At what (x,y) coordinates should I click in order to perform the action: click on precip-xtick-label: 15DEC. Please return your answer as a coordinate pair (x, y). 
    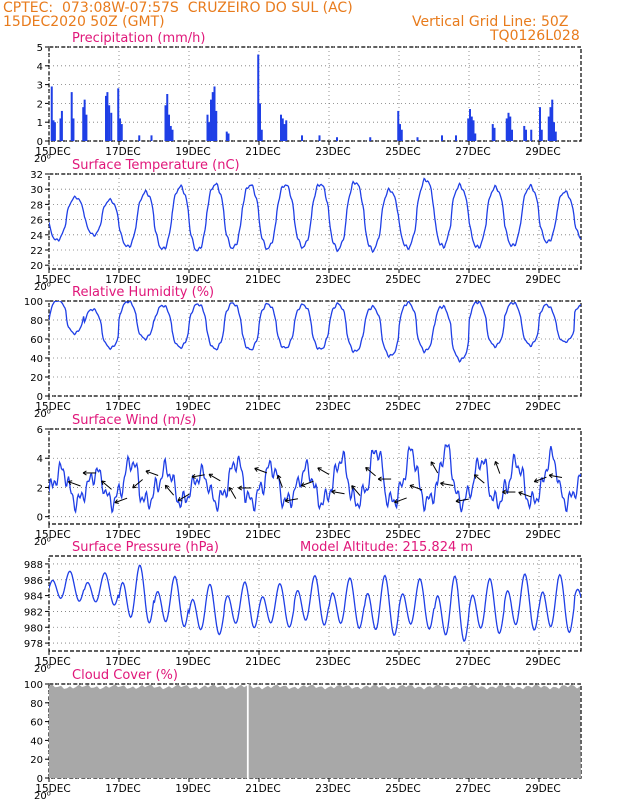
    Looking at the image, I should click on (52, 152).